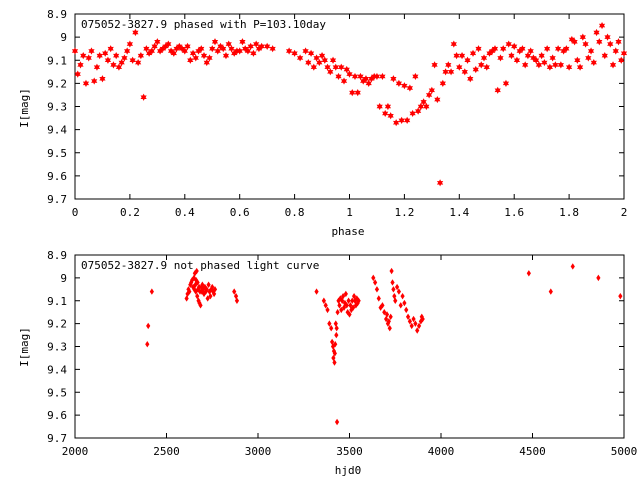 This screenshot has height=480, width=640. I want to click on unphased-y-tick-label: 9.5, so click(57, 392).